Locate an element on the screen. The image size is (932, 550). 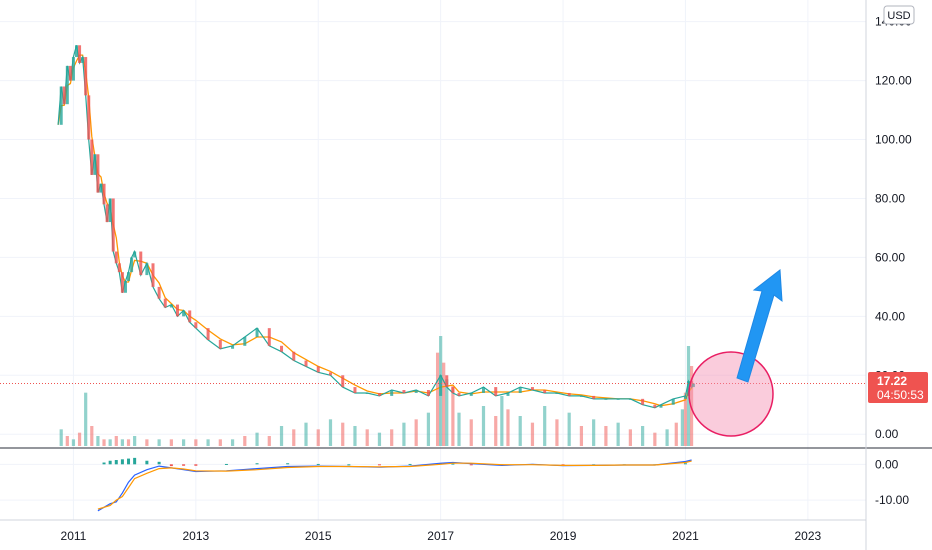
time-tick-label: 2017 is located at coordinates (440, 536).